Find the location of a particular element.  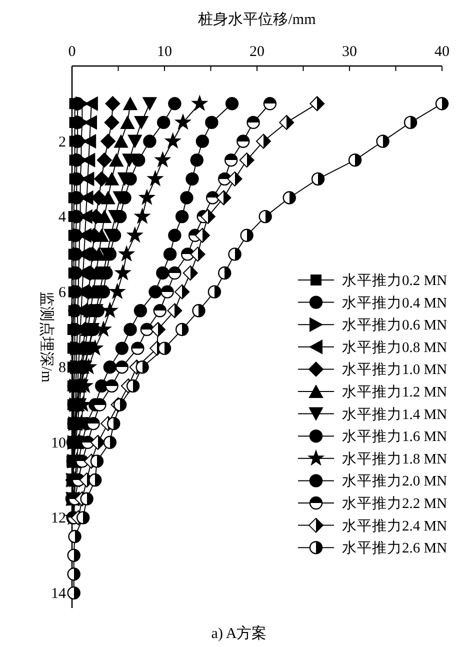

y-tick-label: 10 is located at coordinates (58, 443).